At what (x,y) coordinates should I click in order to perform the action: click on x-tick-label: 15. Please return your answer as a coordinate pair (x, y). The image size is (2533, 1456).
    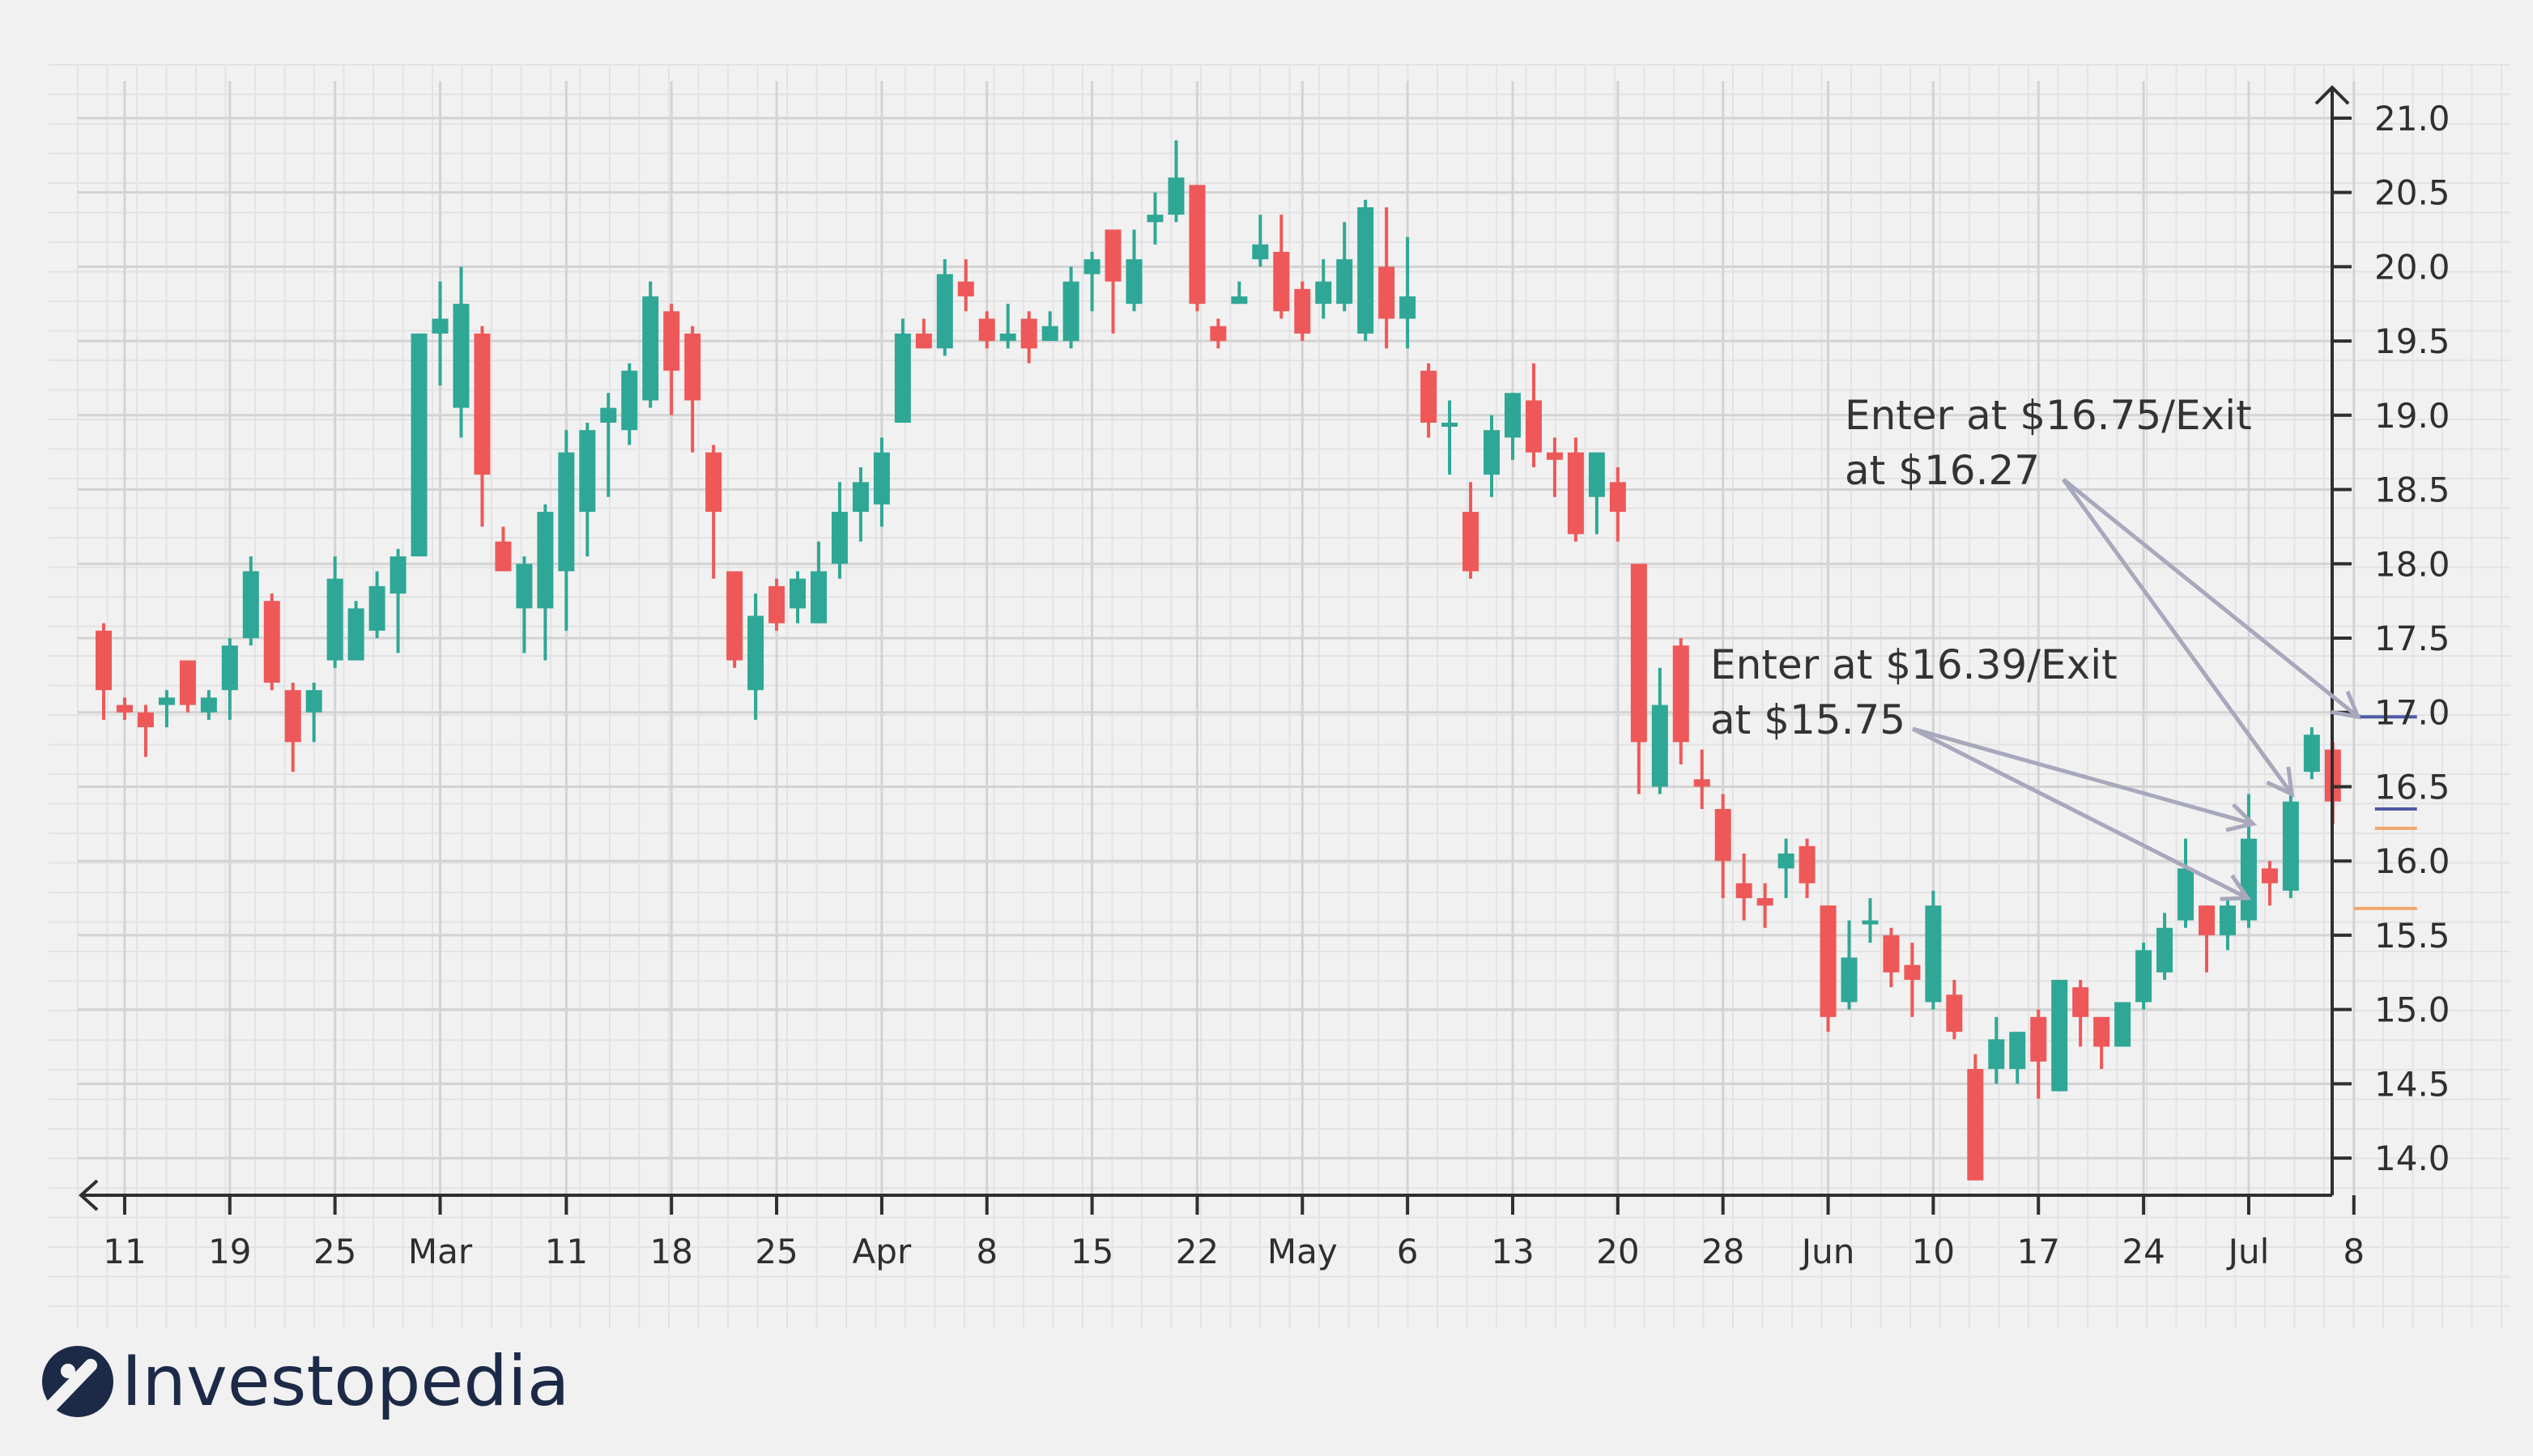
    Looking at the image, I should click on (1092, 1251).